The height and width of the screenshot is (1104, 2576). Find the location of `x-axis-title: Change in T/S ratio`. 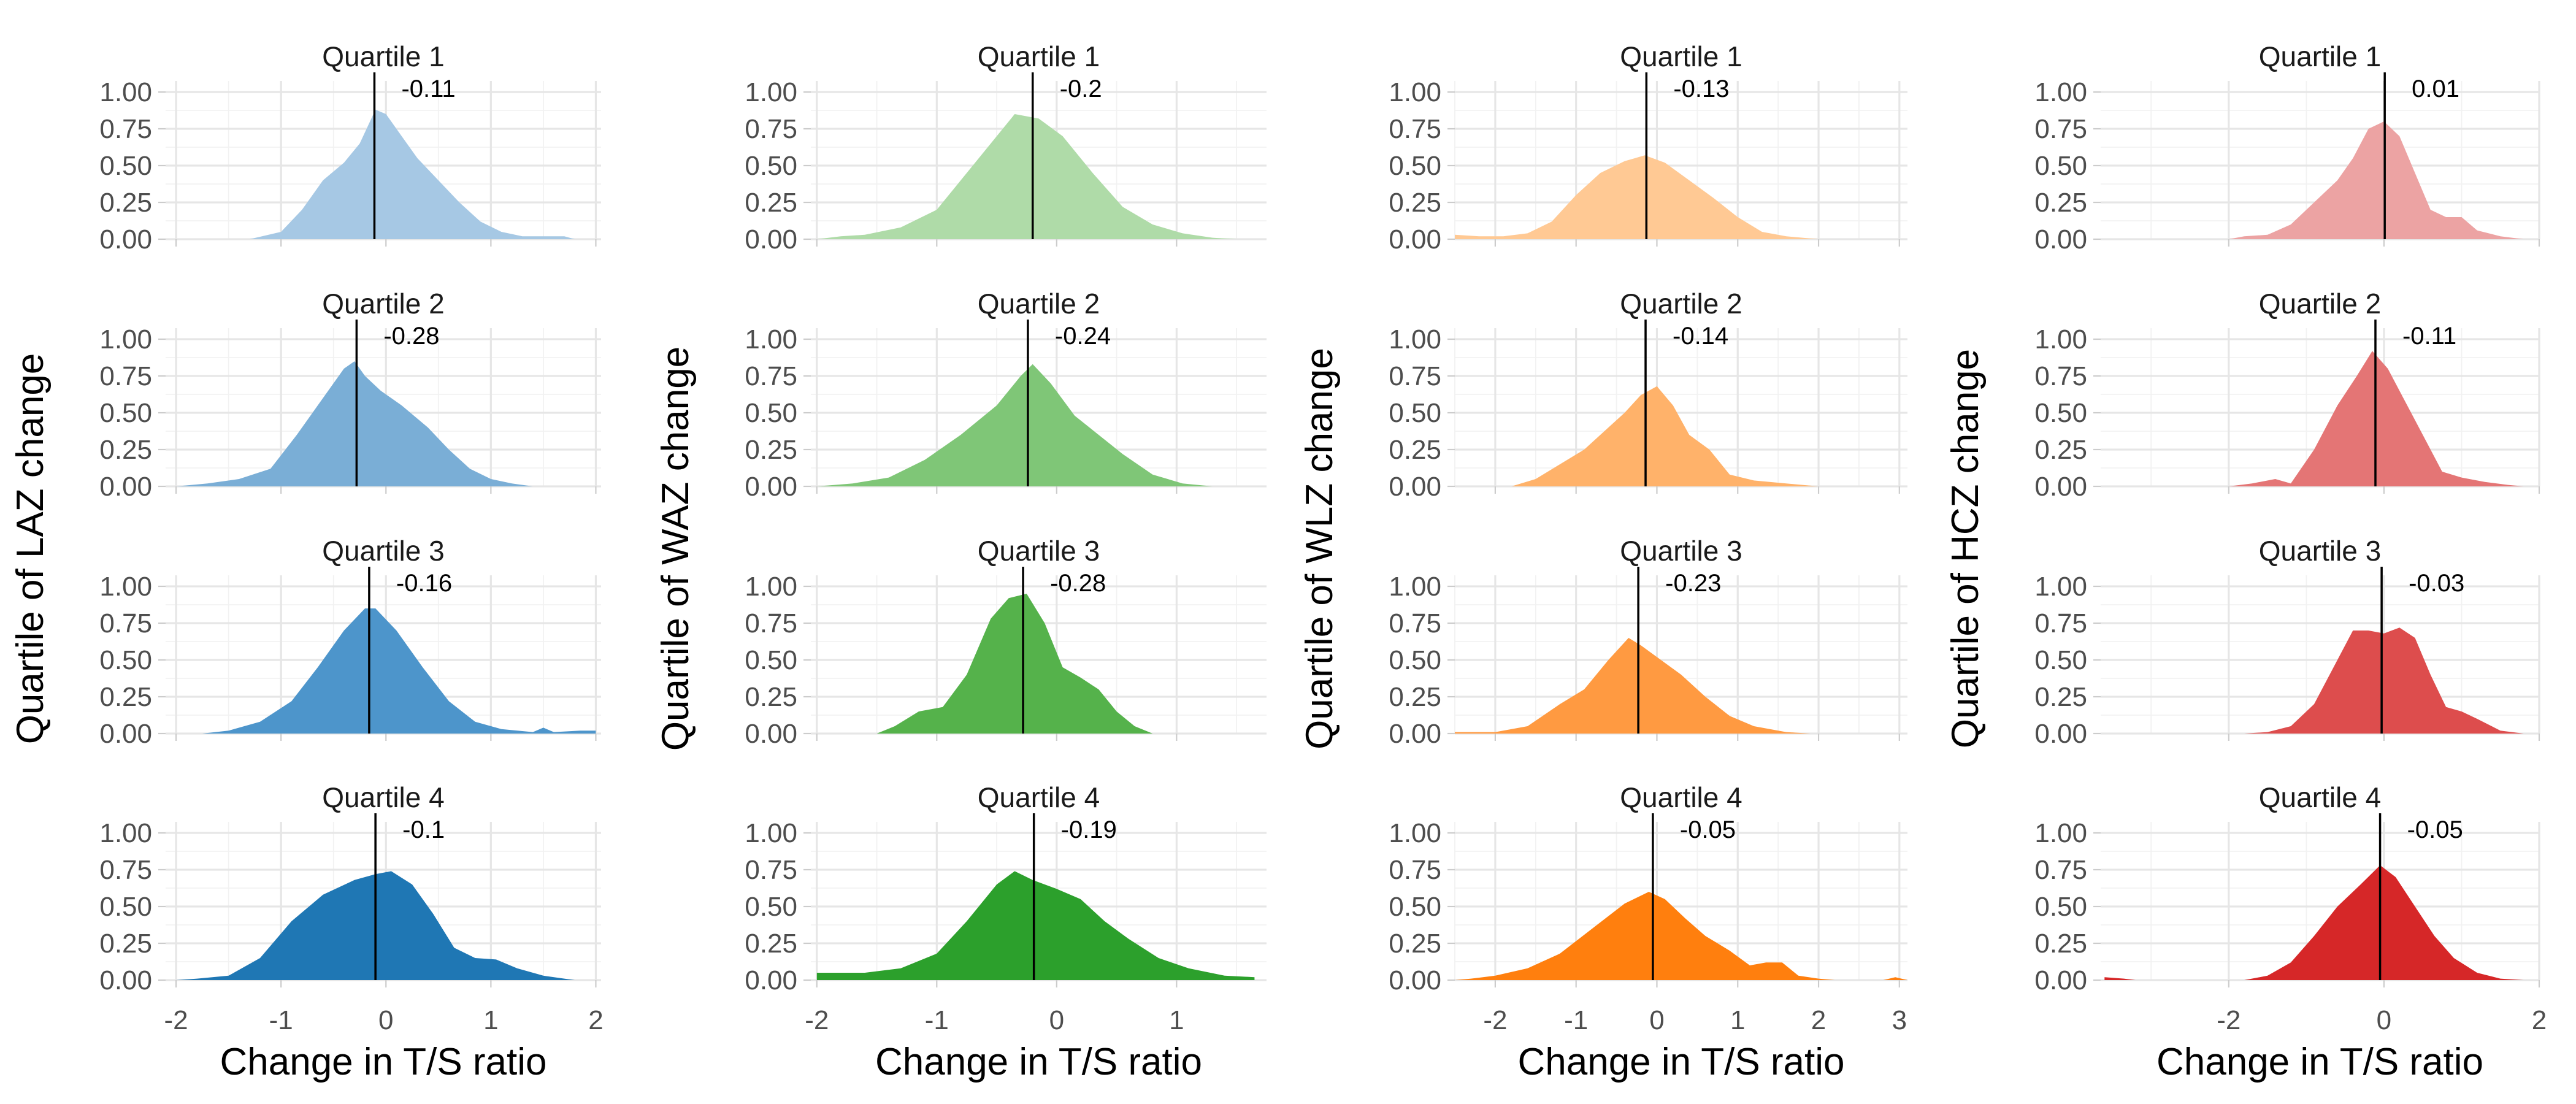

x-axis-title: Change in T/S ratio is located at coordinates (2319, 1062).